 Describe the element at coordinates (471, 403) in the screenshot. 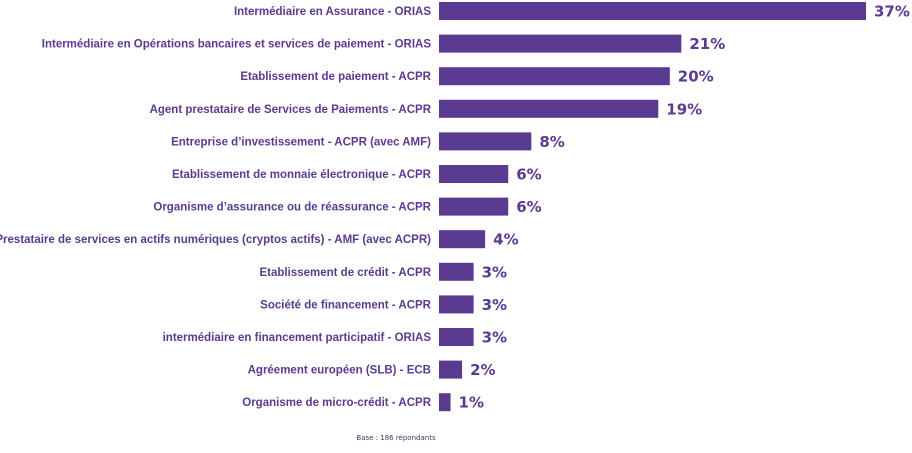

I see `value-label: 1%` at that location.